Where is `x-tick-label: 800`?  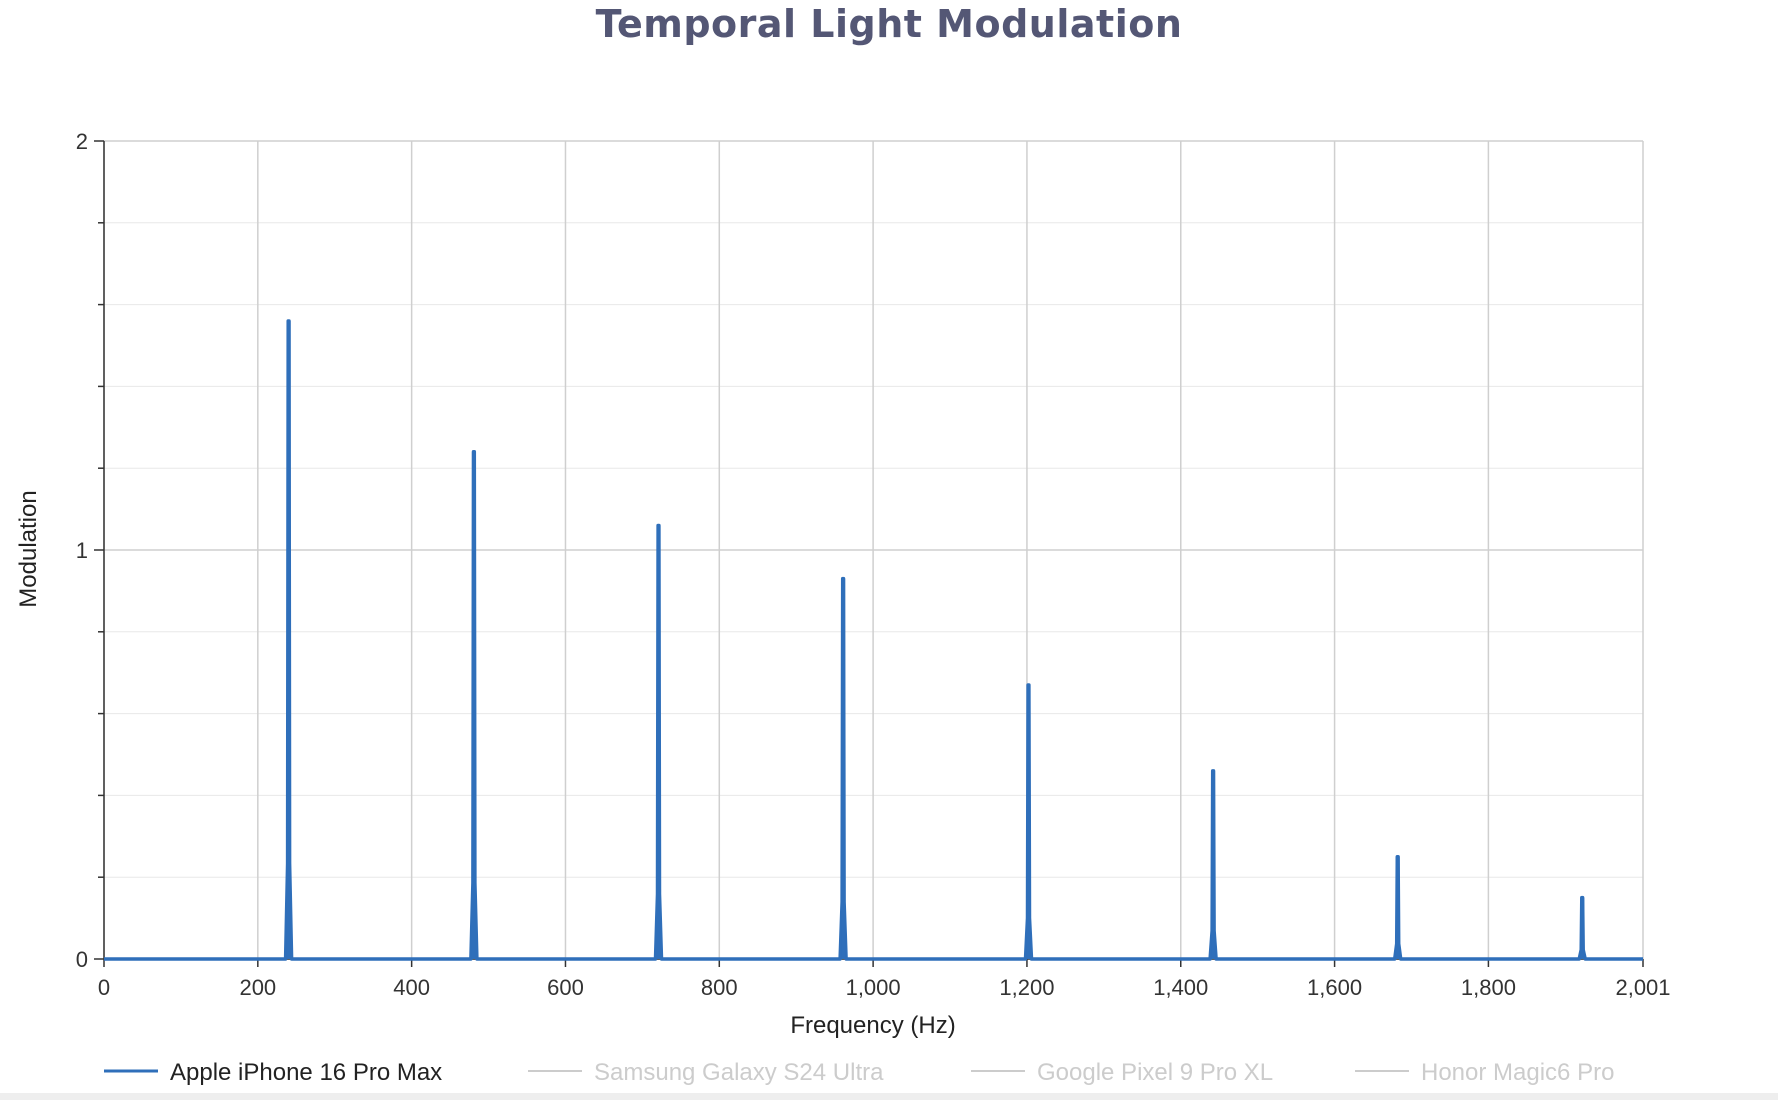
x-tick-label: 800 is located at coordinates (719, 987).